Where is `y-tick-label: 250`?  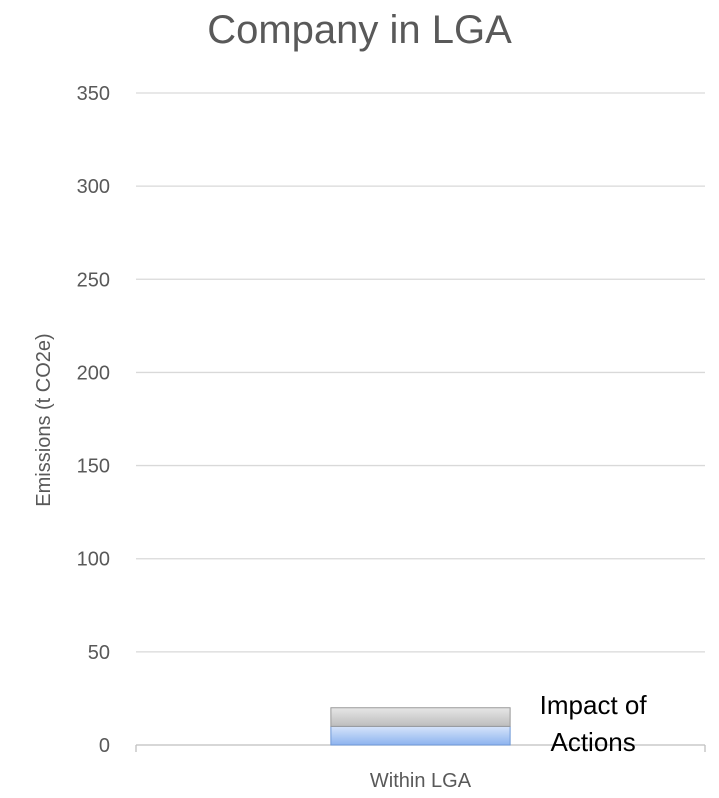 y-tick-label: 250 is located at coordinates (93, 280).